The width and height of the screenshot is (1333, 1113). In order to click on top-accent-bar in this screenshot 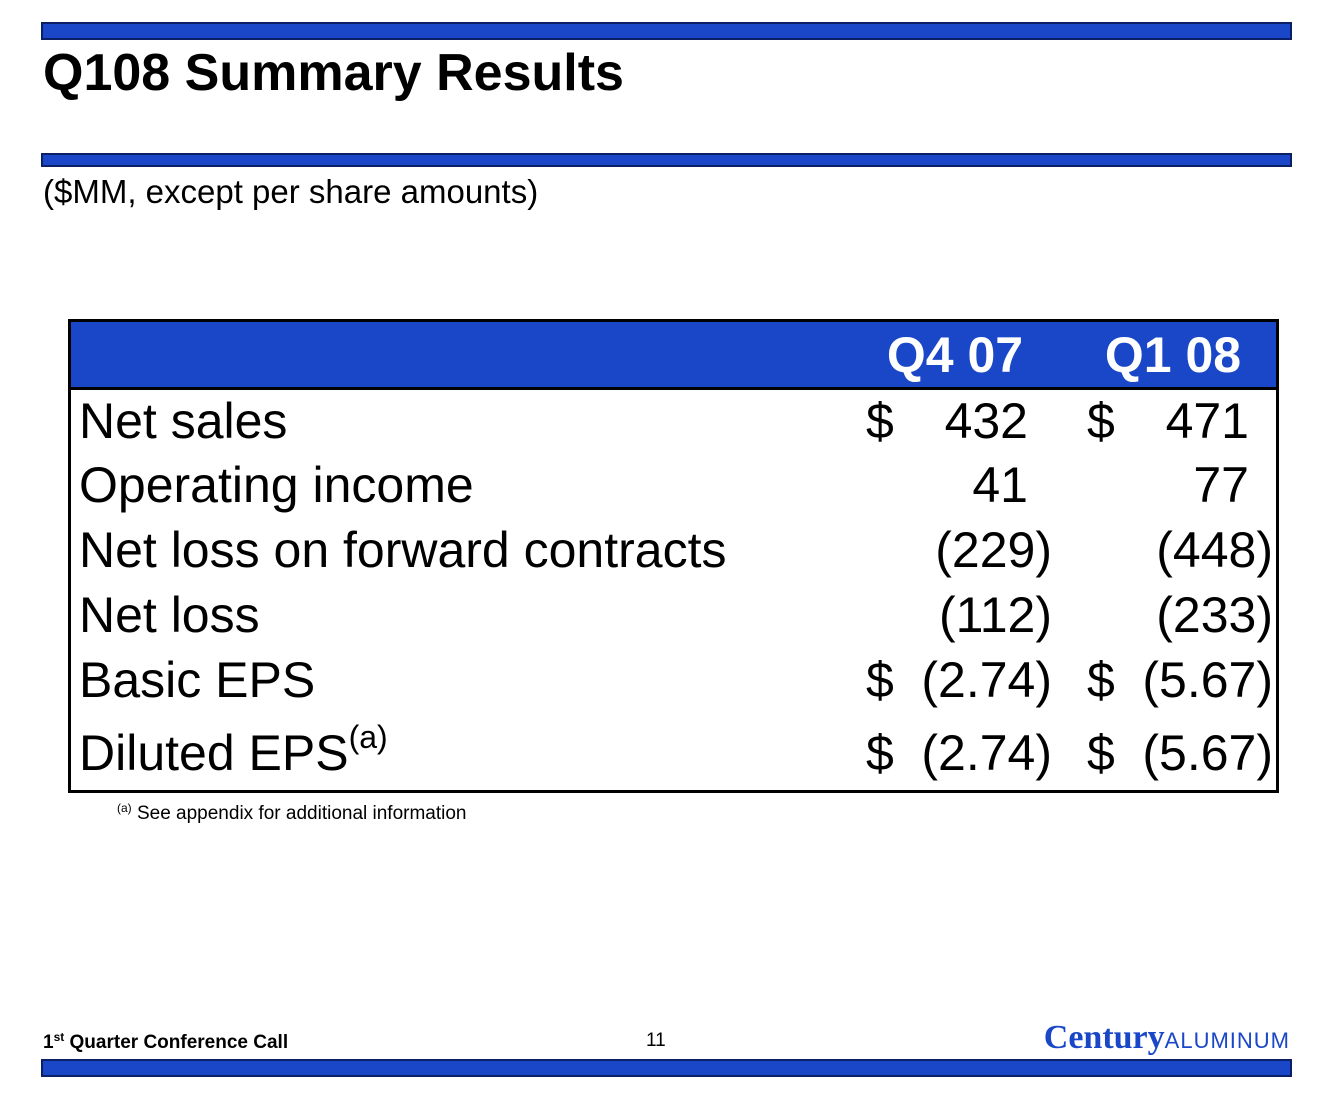, I will do `click(666, 31)`.